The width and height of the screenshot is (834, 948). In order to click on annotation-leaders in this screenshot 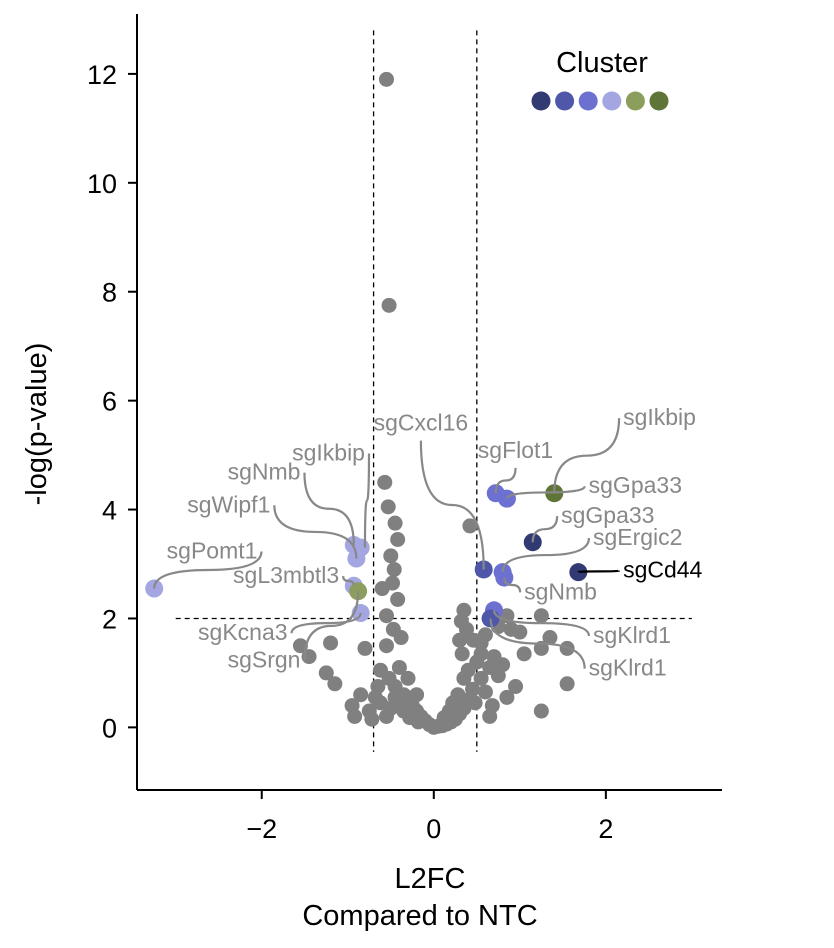, I will do `click(387, 543)`.